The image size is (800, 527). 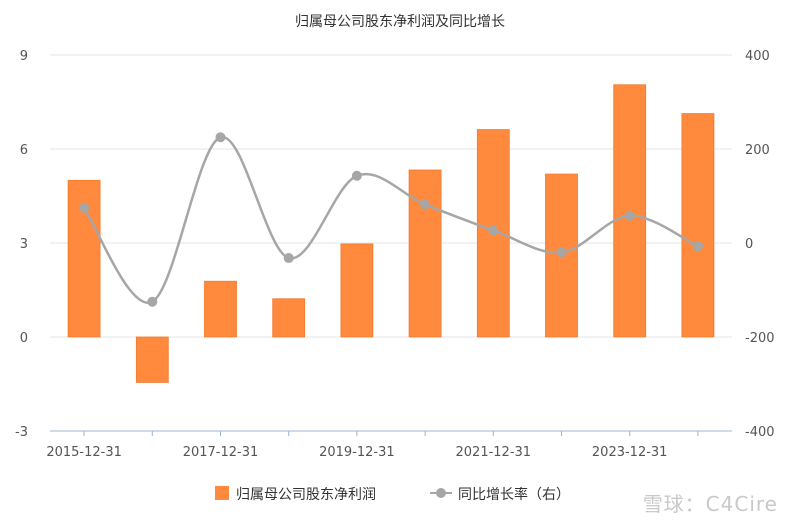 I want to click on watermark: 雪球：C4Cire, so click(x=710, y=504).